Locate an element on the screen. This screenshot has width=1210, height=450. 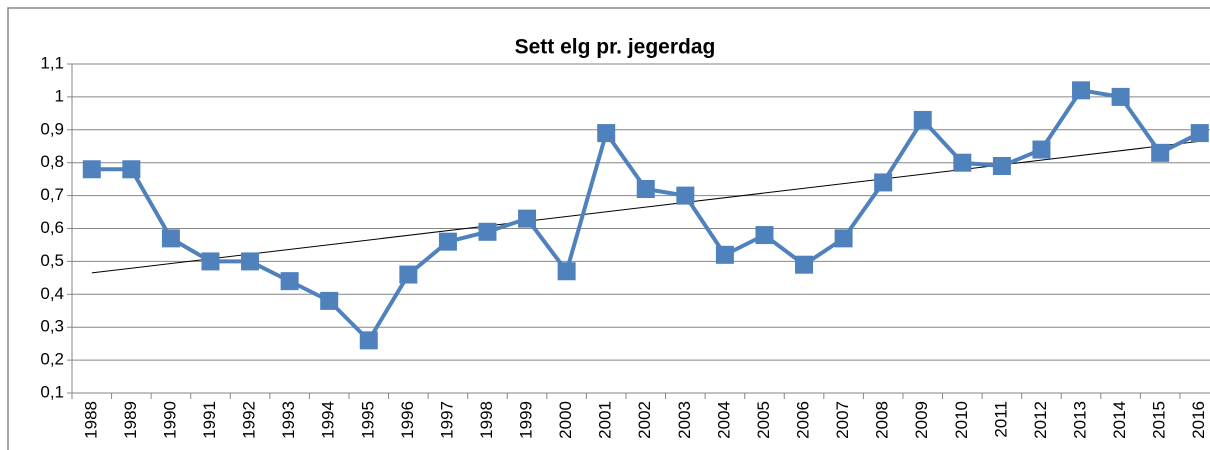
x-tick-label: 2009 is located at coordinates (921, 420).